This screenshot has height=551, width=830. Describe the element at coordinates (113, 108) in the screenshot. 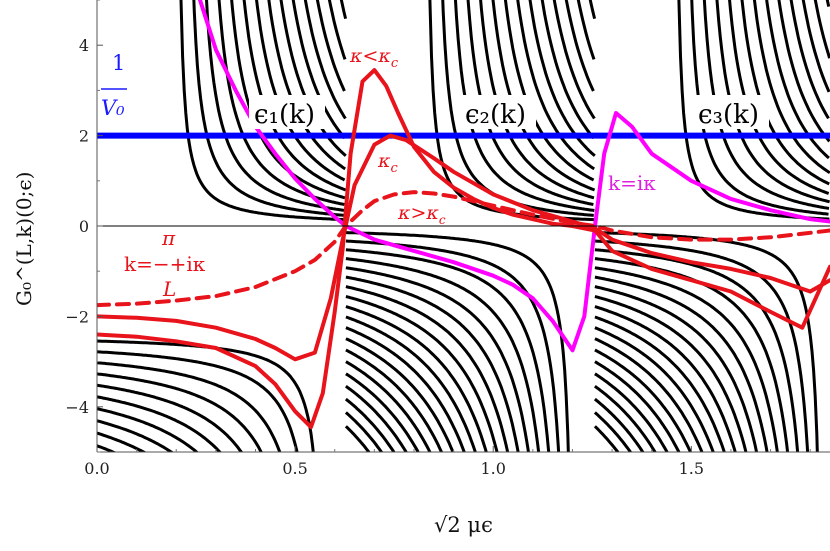

I see `inv-v0-denominator: V₀` at that location.